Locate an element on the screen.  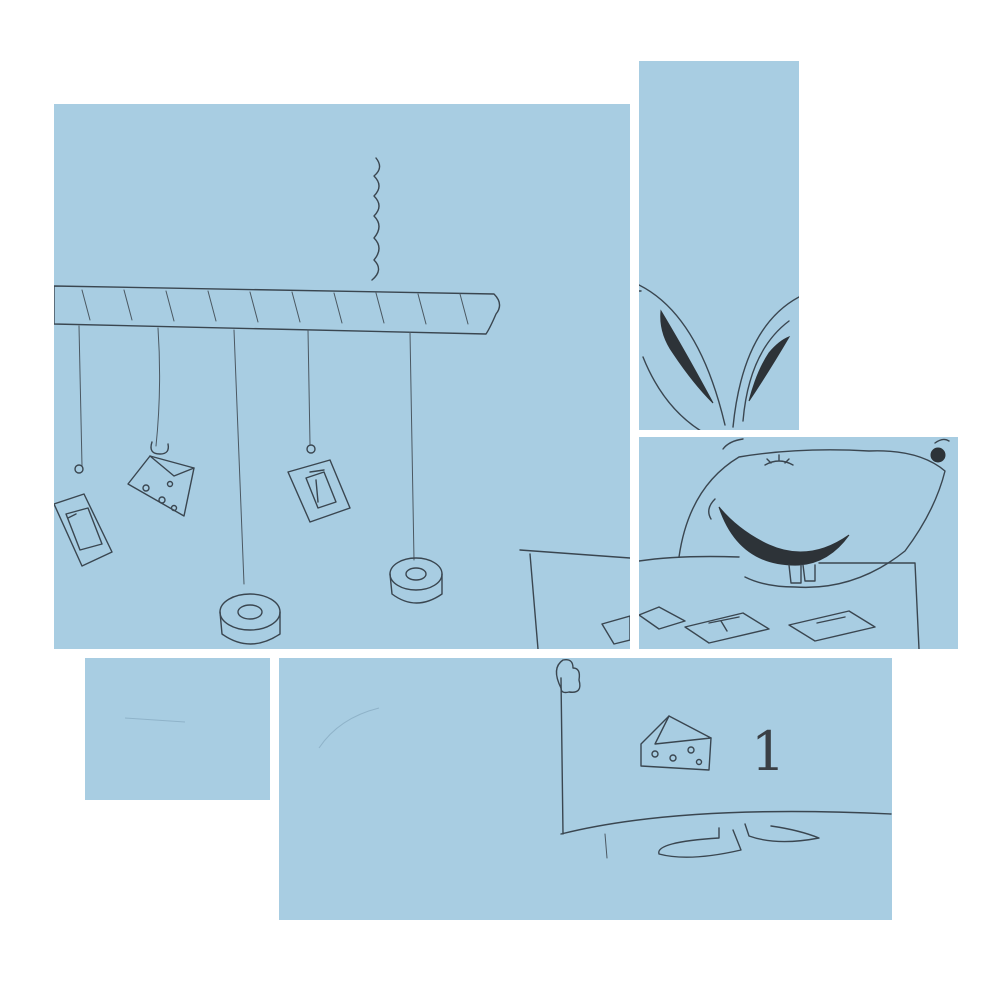
mouse-foot-right is located at coordinates (782, 833).